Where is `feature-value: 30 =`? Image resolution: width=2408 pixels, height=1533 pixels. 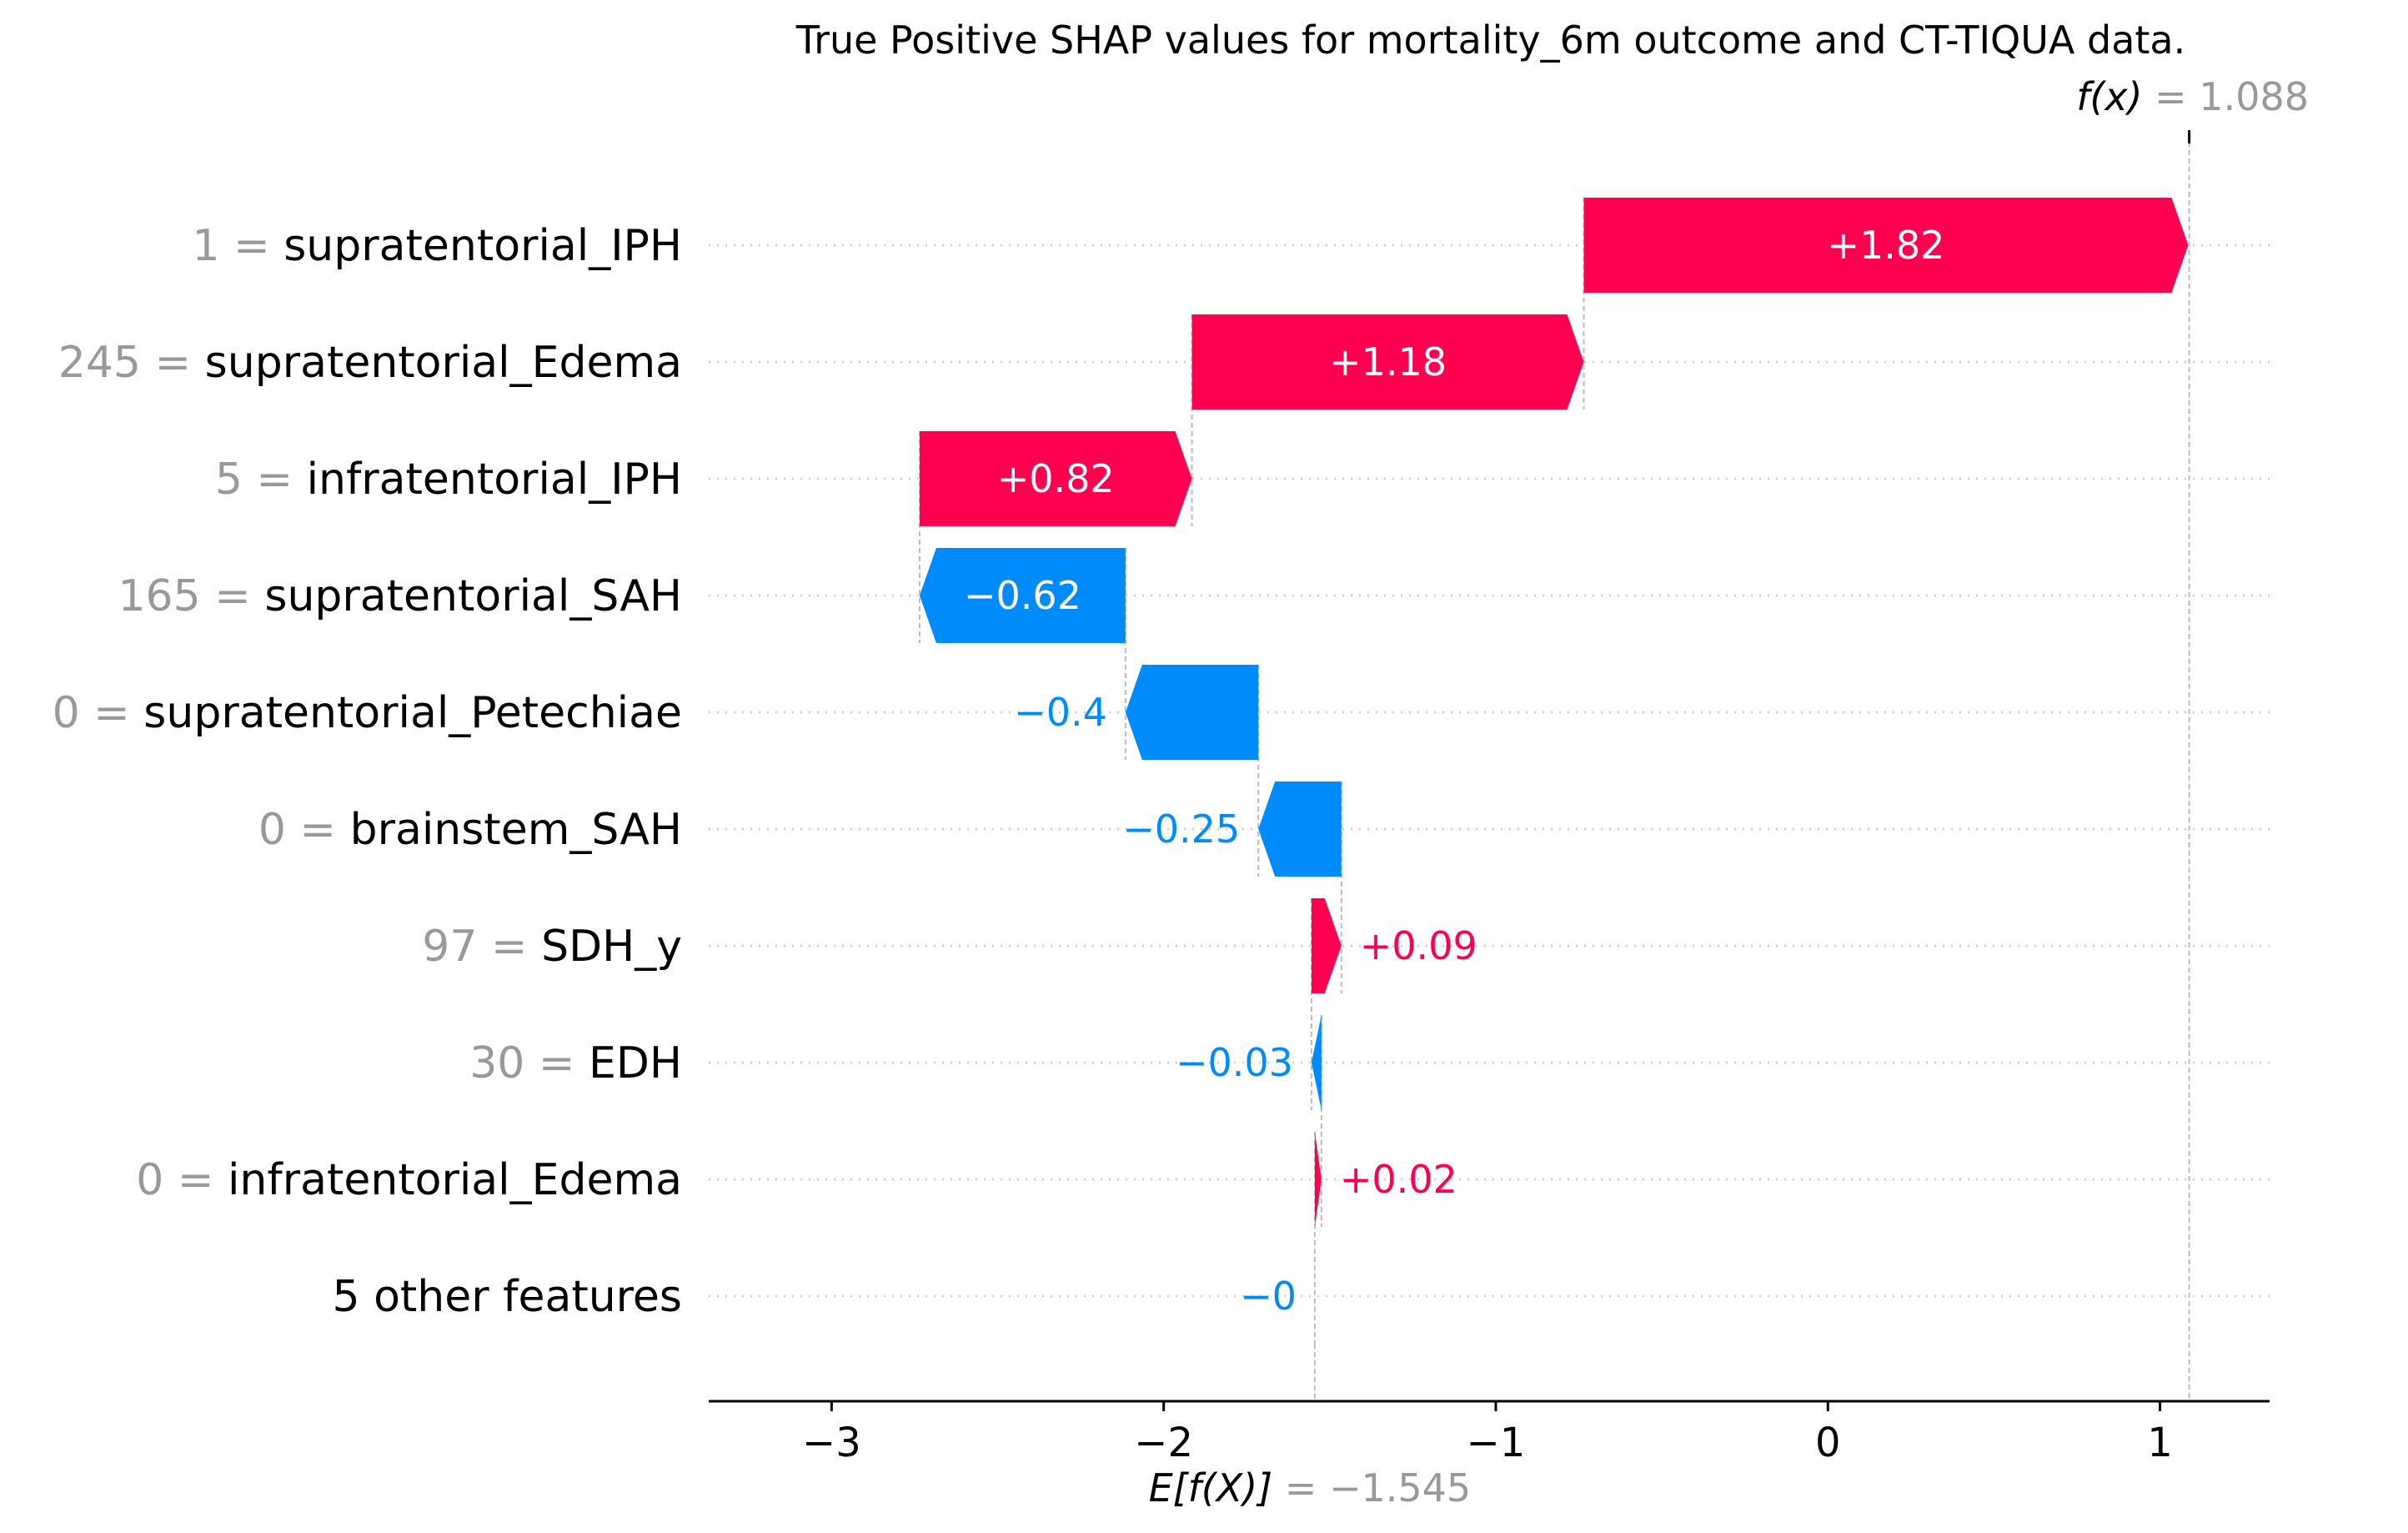
feature-value: 30 = is located at coordinates (529, 1063).